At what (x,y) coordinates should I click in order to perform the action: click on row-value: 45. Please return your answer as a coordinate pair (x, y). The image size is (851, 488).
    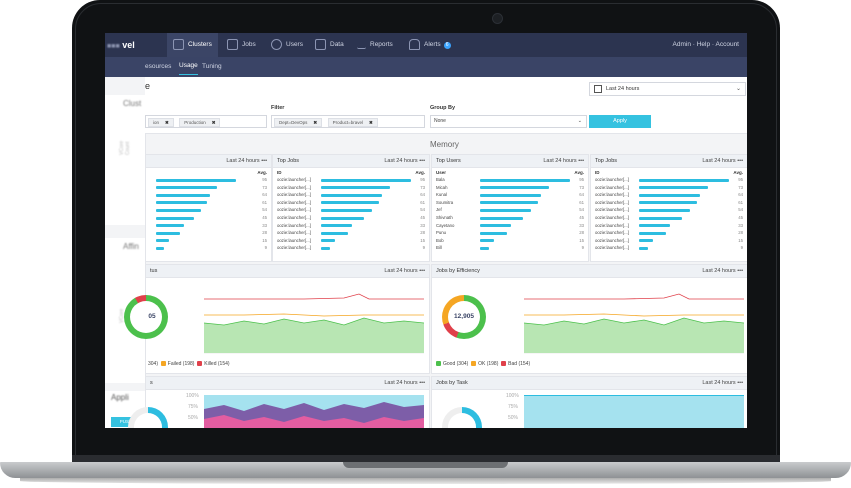
    Looking at the image, I should click on (264, 217).